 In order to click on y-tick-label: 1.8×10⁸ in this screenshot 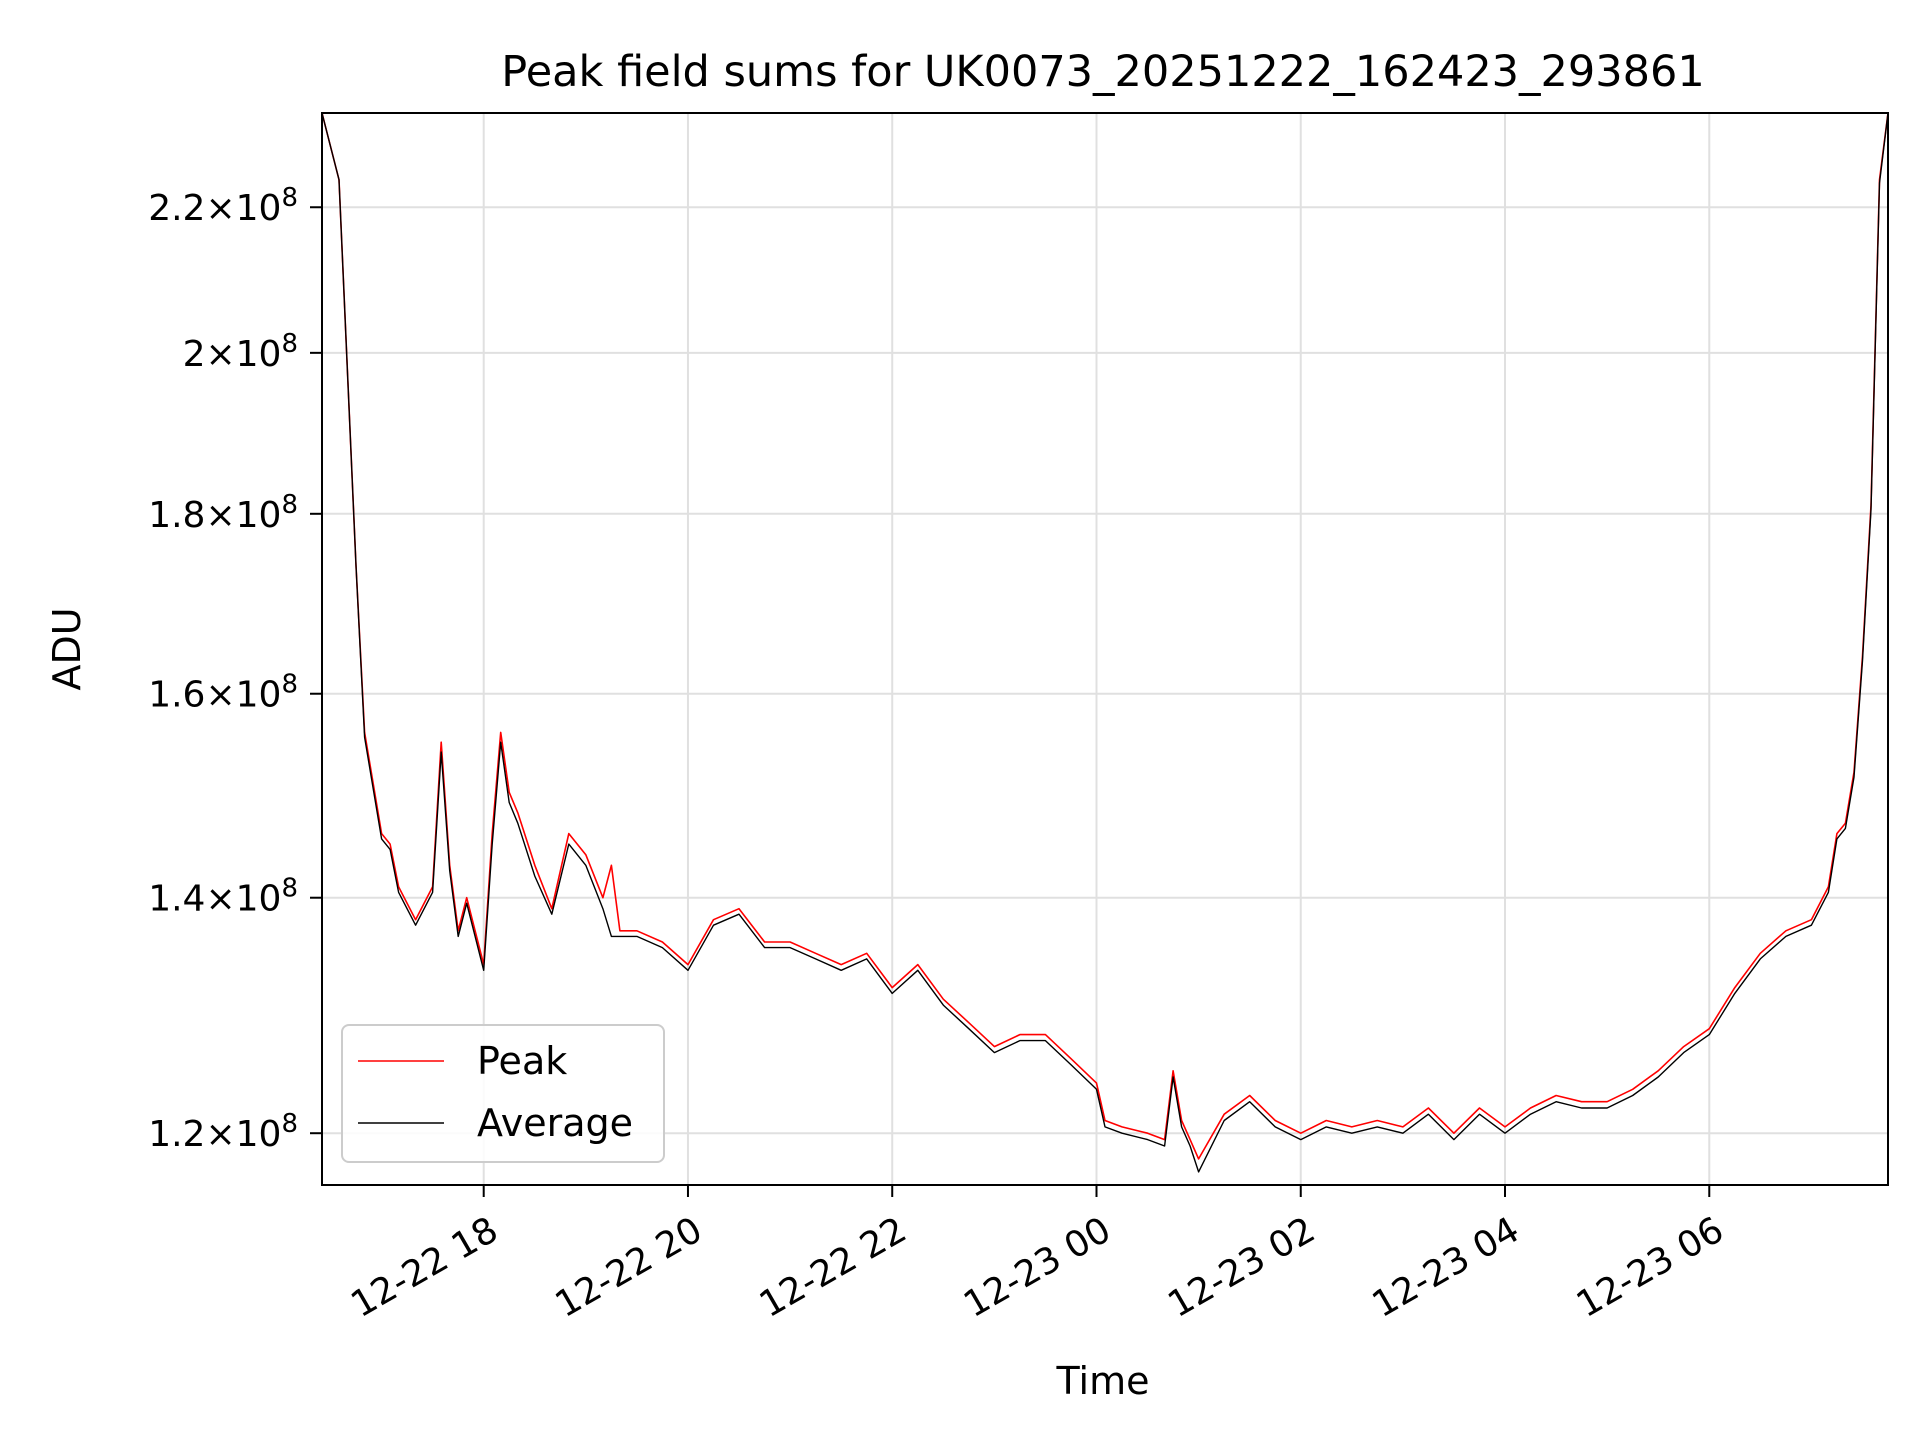, I will do `click(223, 513)`.